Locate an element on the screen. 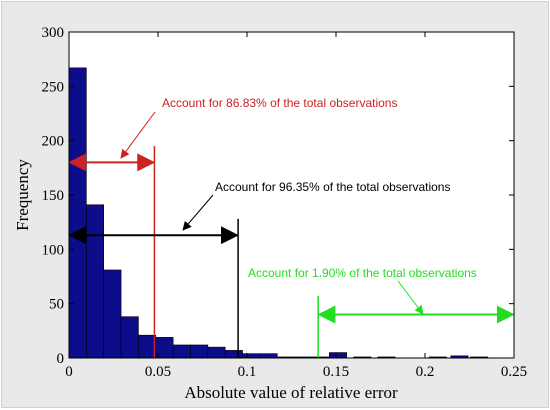  y-tick-label: 0 is located at coordinates (61, 359).